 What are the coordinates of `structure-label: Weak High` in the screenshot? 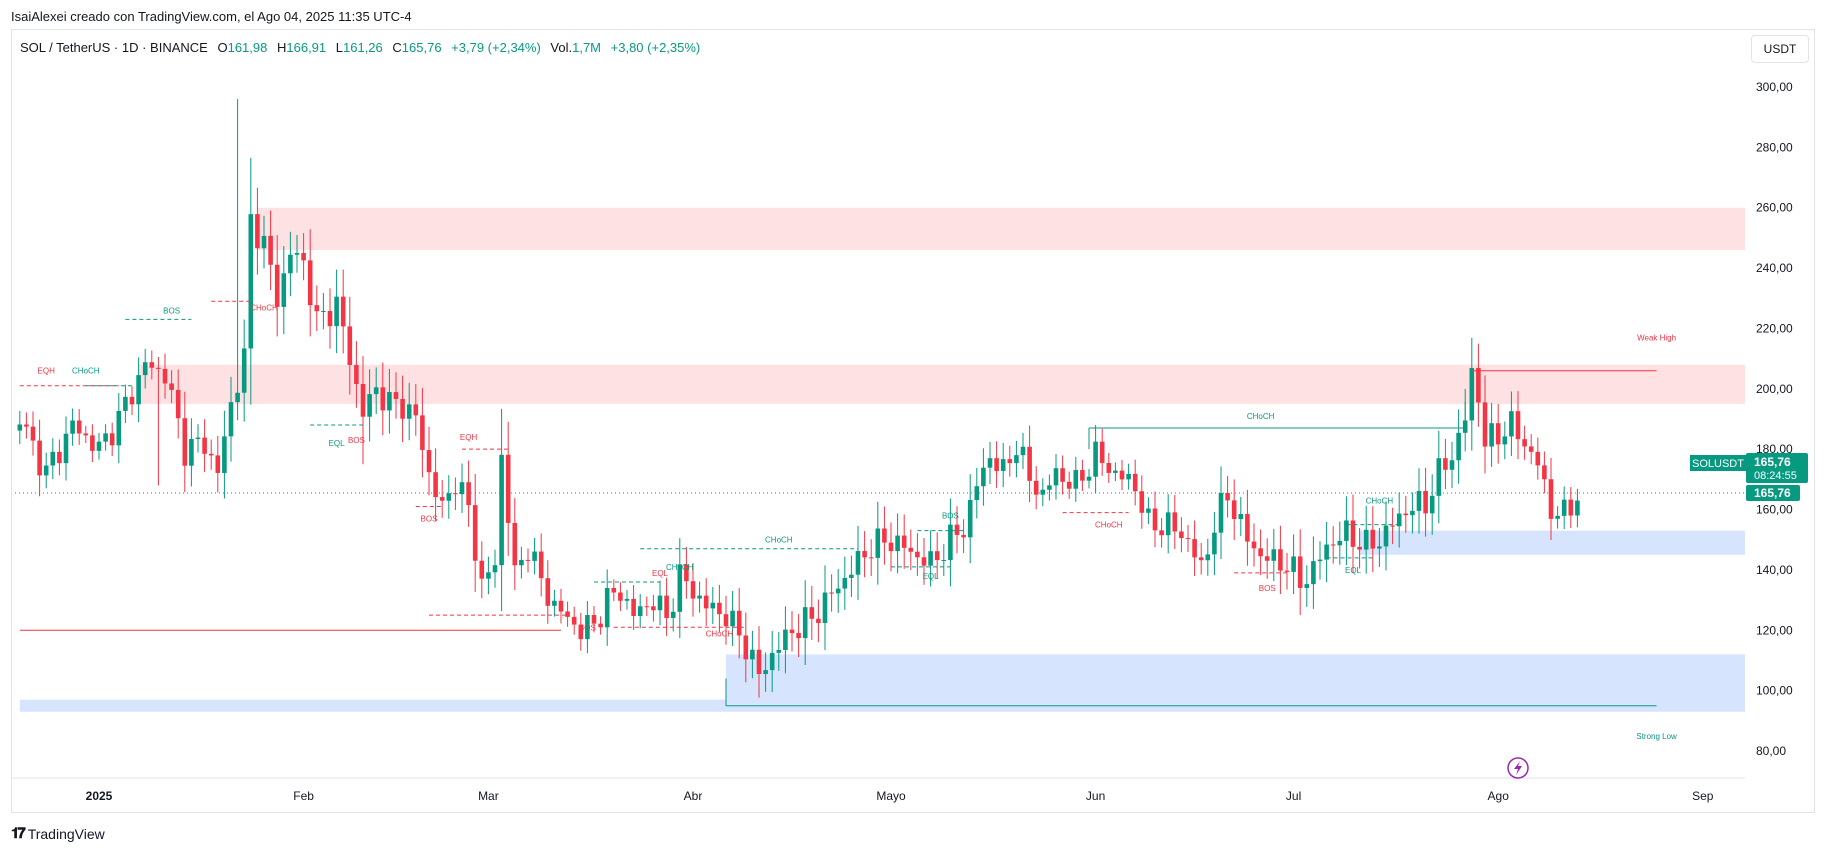 It's located at (1656, 338).